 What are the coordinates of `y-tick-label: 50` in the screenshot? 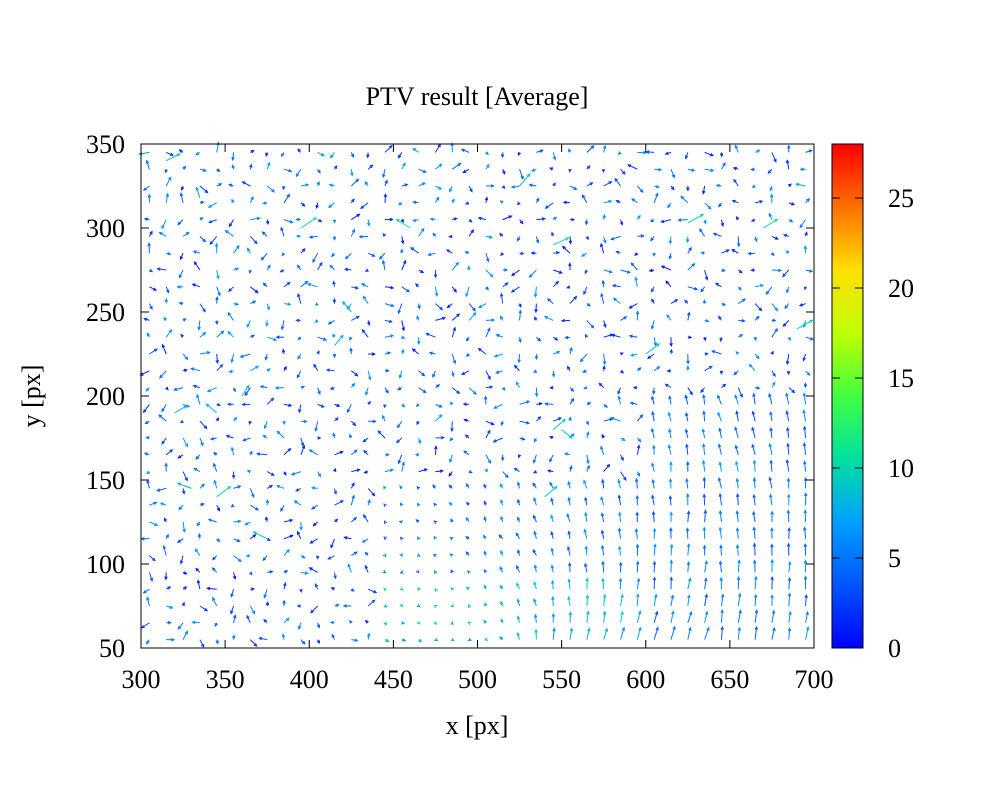 It's located at (112, 648).